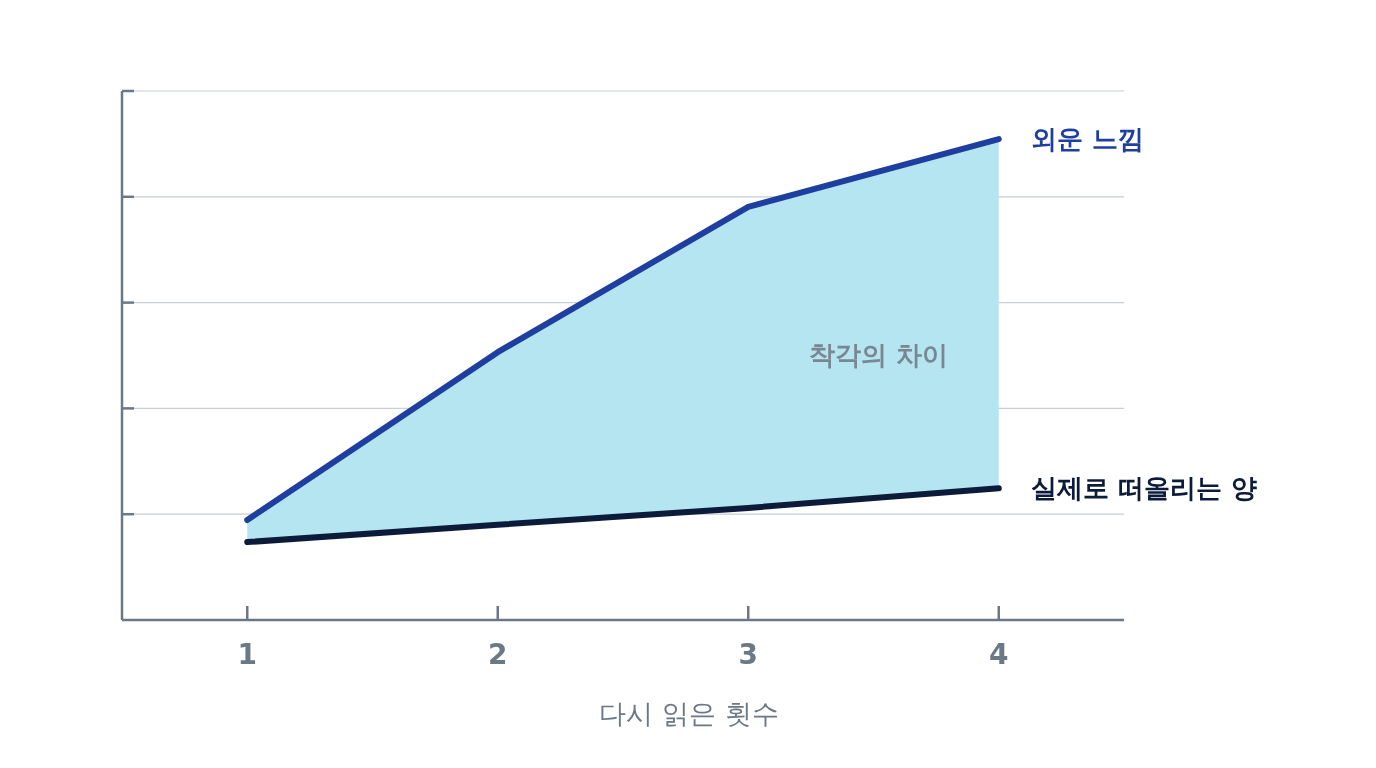 Image resolution: width=1376 pixels, height=768 pixels. What do you see at coordinates (999, 654) in the screenshot?
I see `x-tick-label: 4` at bounding box center [999, 654].